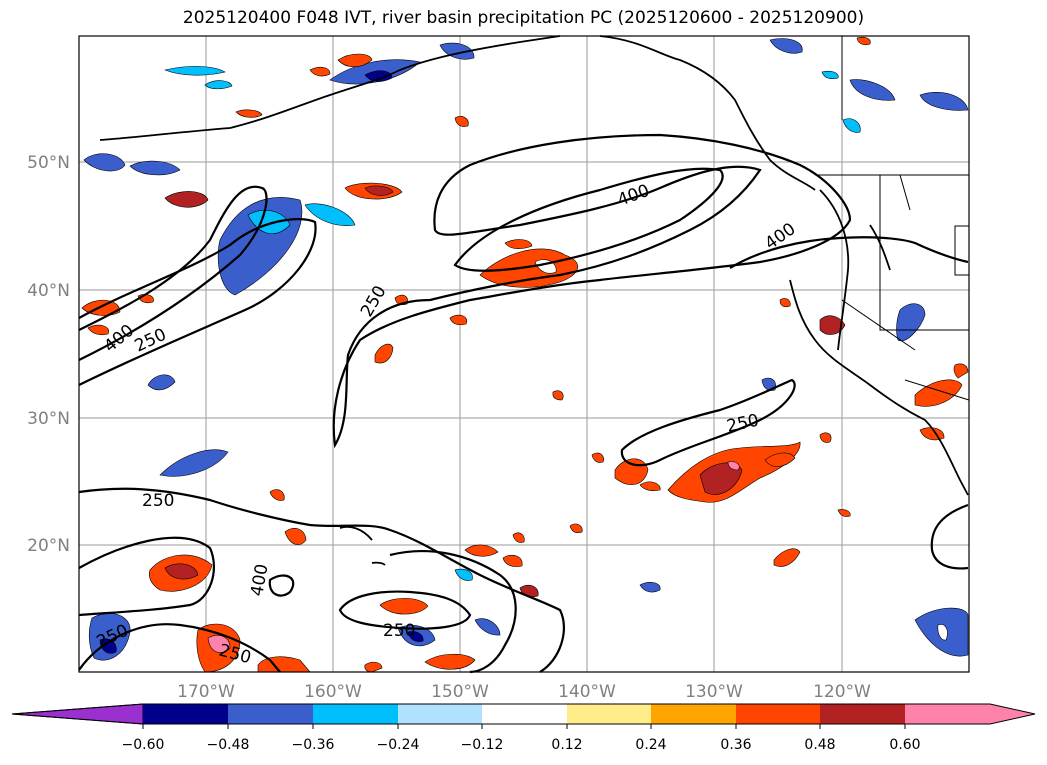  What do you see at coordinates (48, 163) in the screenshot?
I see `lat-label: 50°N` at bounding box center [48, 163].